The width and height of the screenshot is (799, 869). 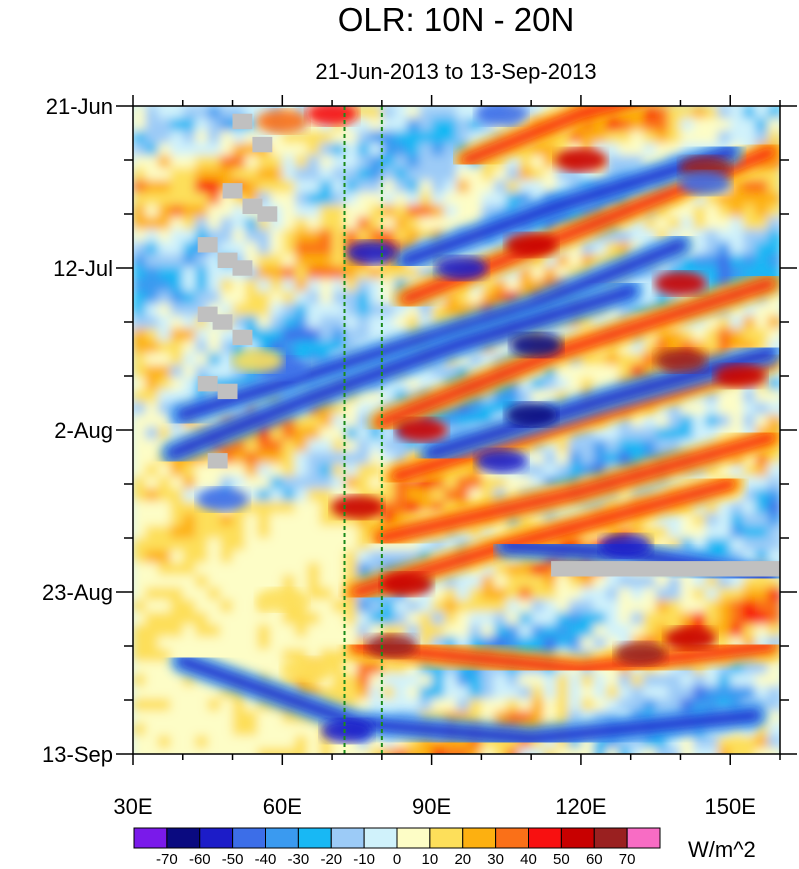 I want to click on missing-data-box, so click(x=232, y=191).